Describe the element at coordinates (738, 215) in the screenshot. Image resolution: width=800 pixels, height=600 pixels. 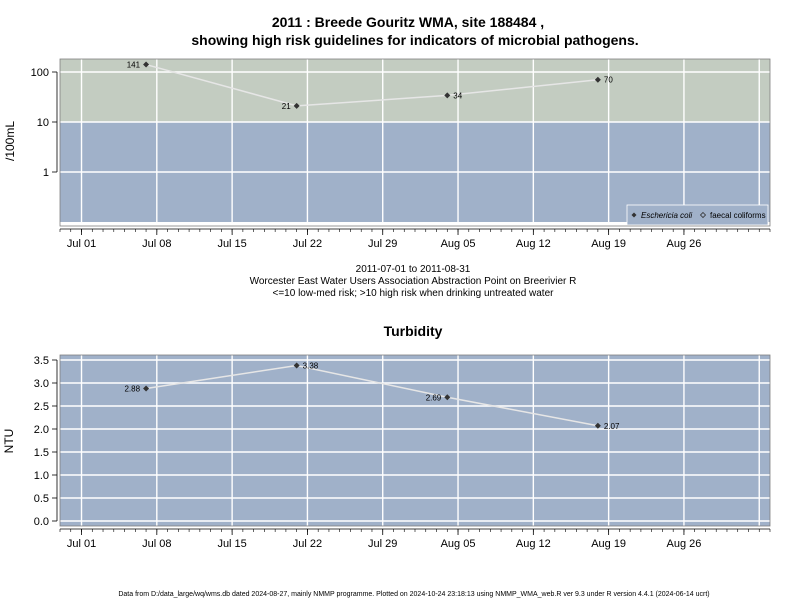
I see `chart1-legend-entry-2: faecal coliforms` at that location.